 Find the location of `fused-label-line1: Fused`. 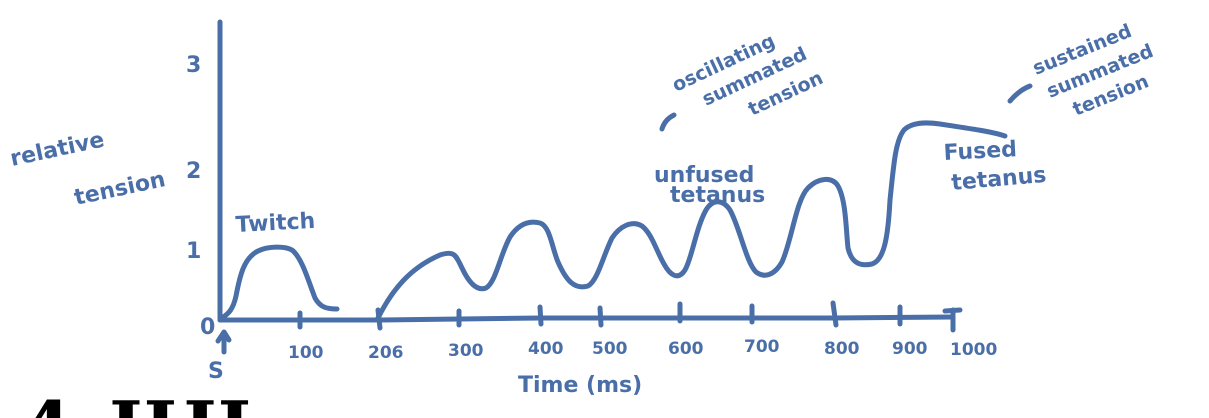

fused-label-line1: Fused is located at coordinates (980, 151).